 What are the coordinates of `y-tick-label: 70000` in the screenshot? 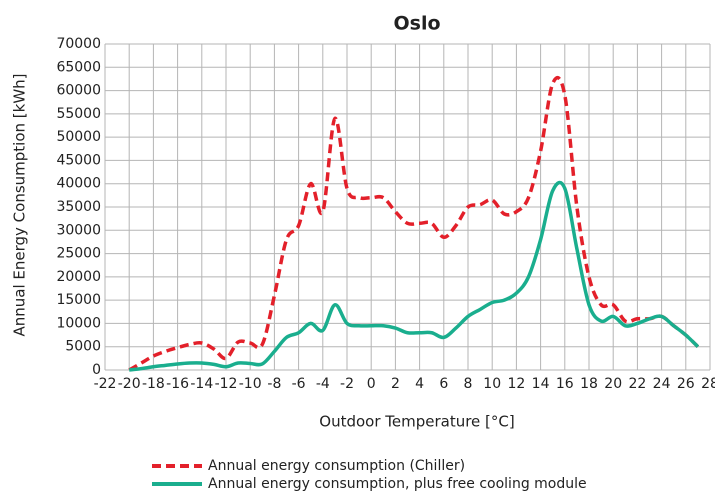 It's located at (78, 44).